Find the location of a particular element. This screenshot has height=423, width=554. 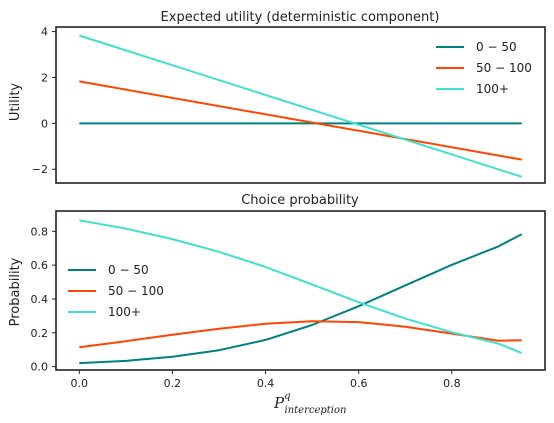

bottom-y-tick-label: 0.8 is located at coordinates (40, 231).